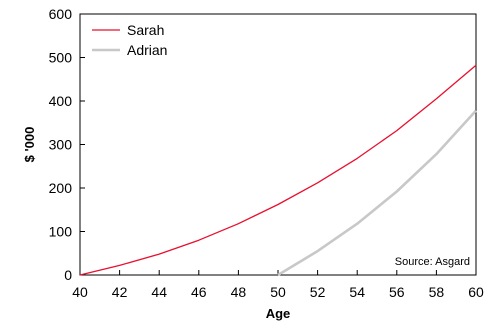 Image resolution: width=497 pixels, height=325 pixels. Describe the element at coordinates (29, 145) in the screenshot. I see `y-axis-title: $ '000` at that location.